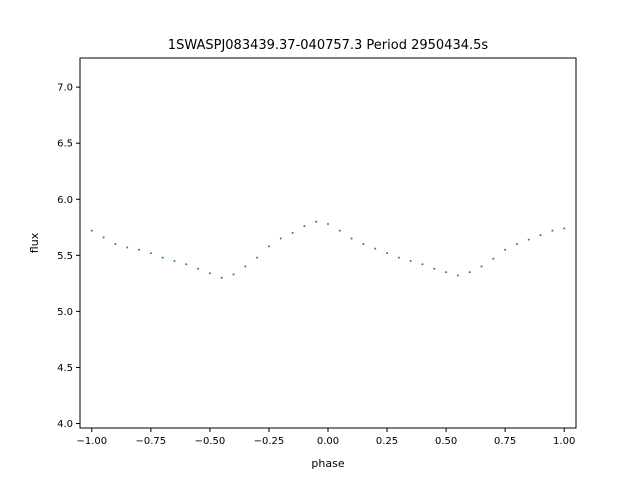 This screenshot has height=480, width=640. Describe the element at coordinates (387, 441) in the screenshot. I see `x-tick-label: 0.25` at that location.